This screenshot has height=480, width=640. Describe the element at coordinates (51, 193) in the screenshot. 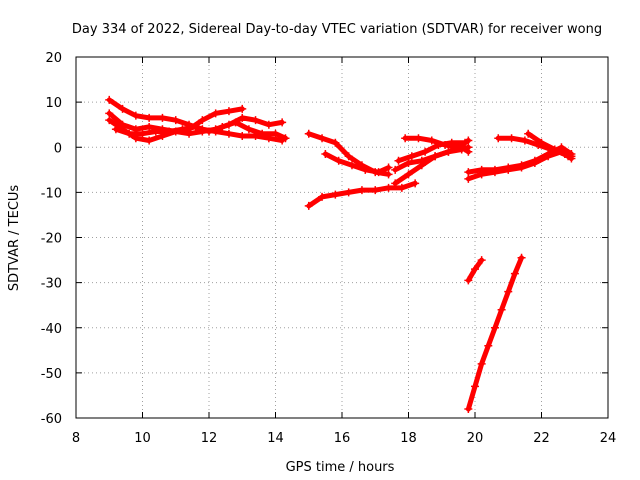

I see `y-tick-label: -10` at that location.